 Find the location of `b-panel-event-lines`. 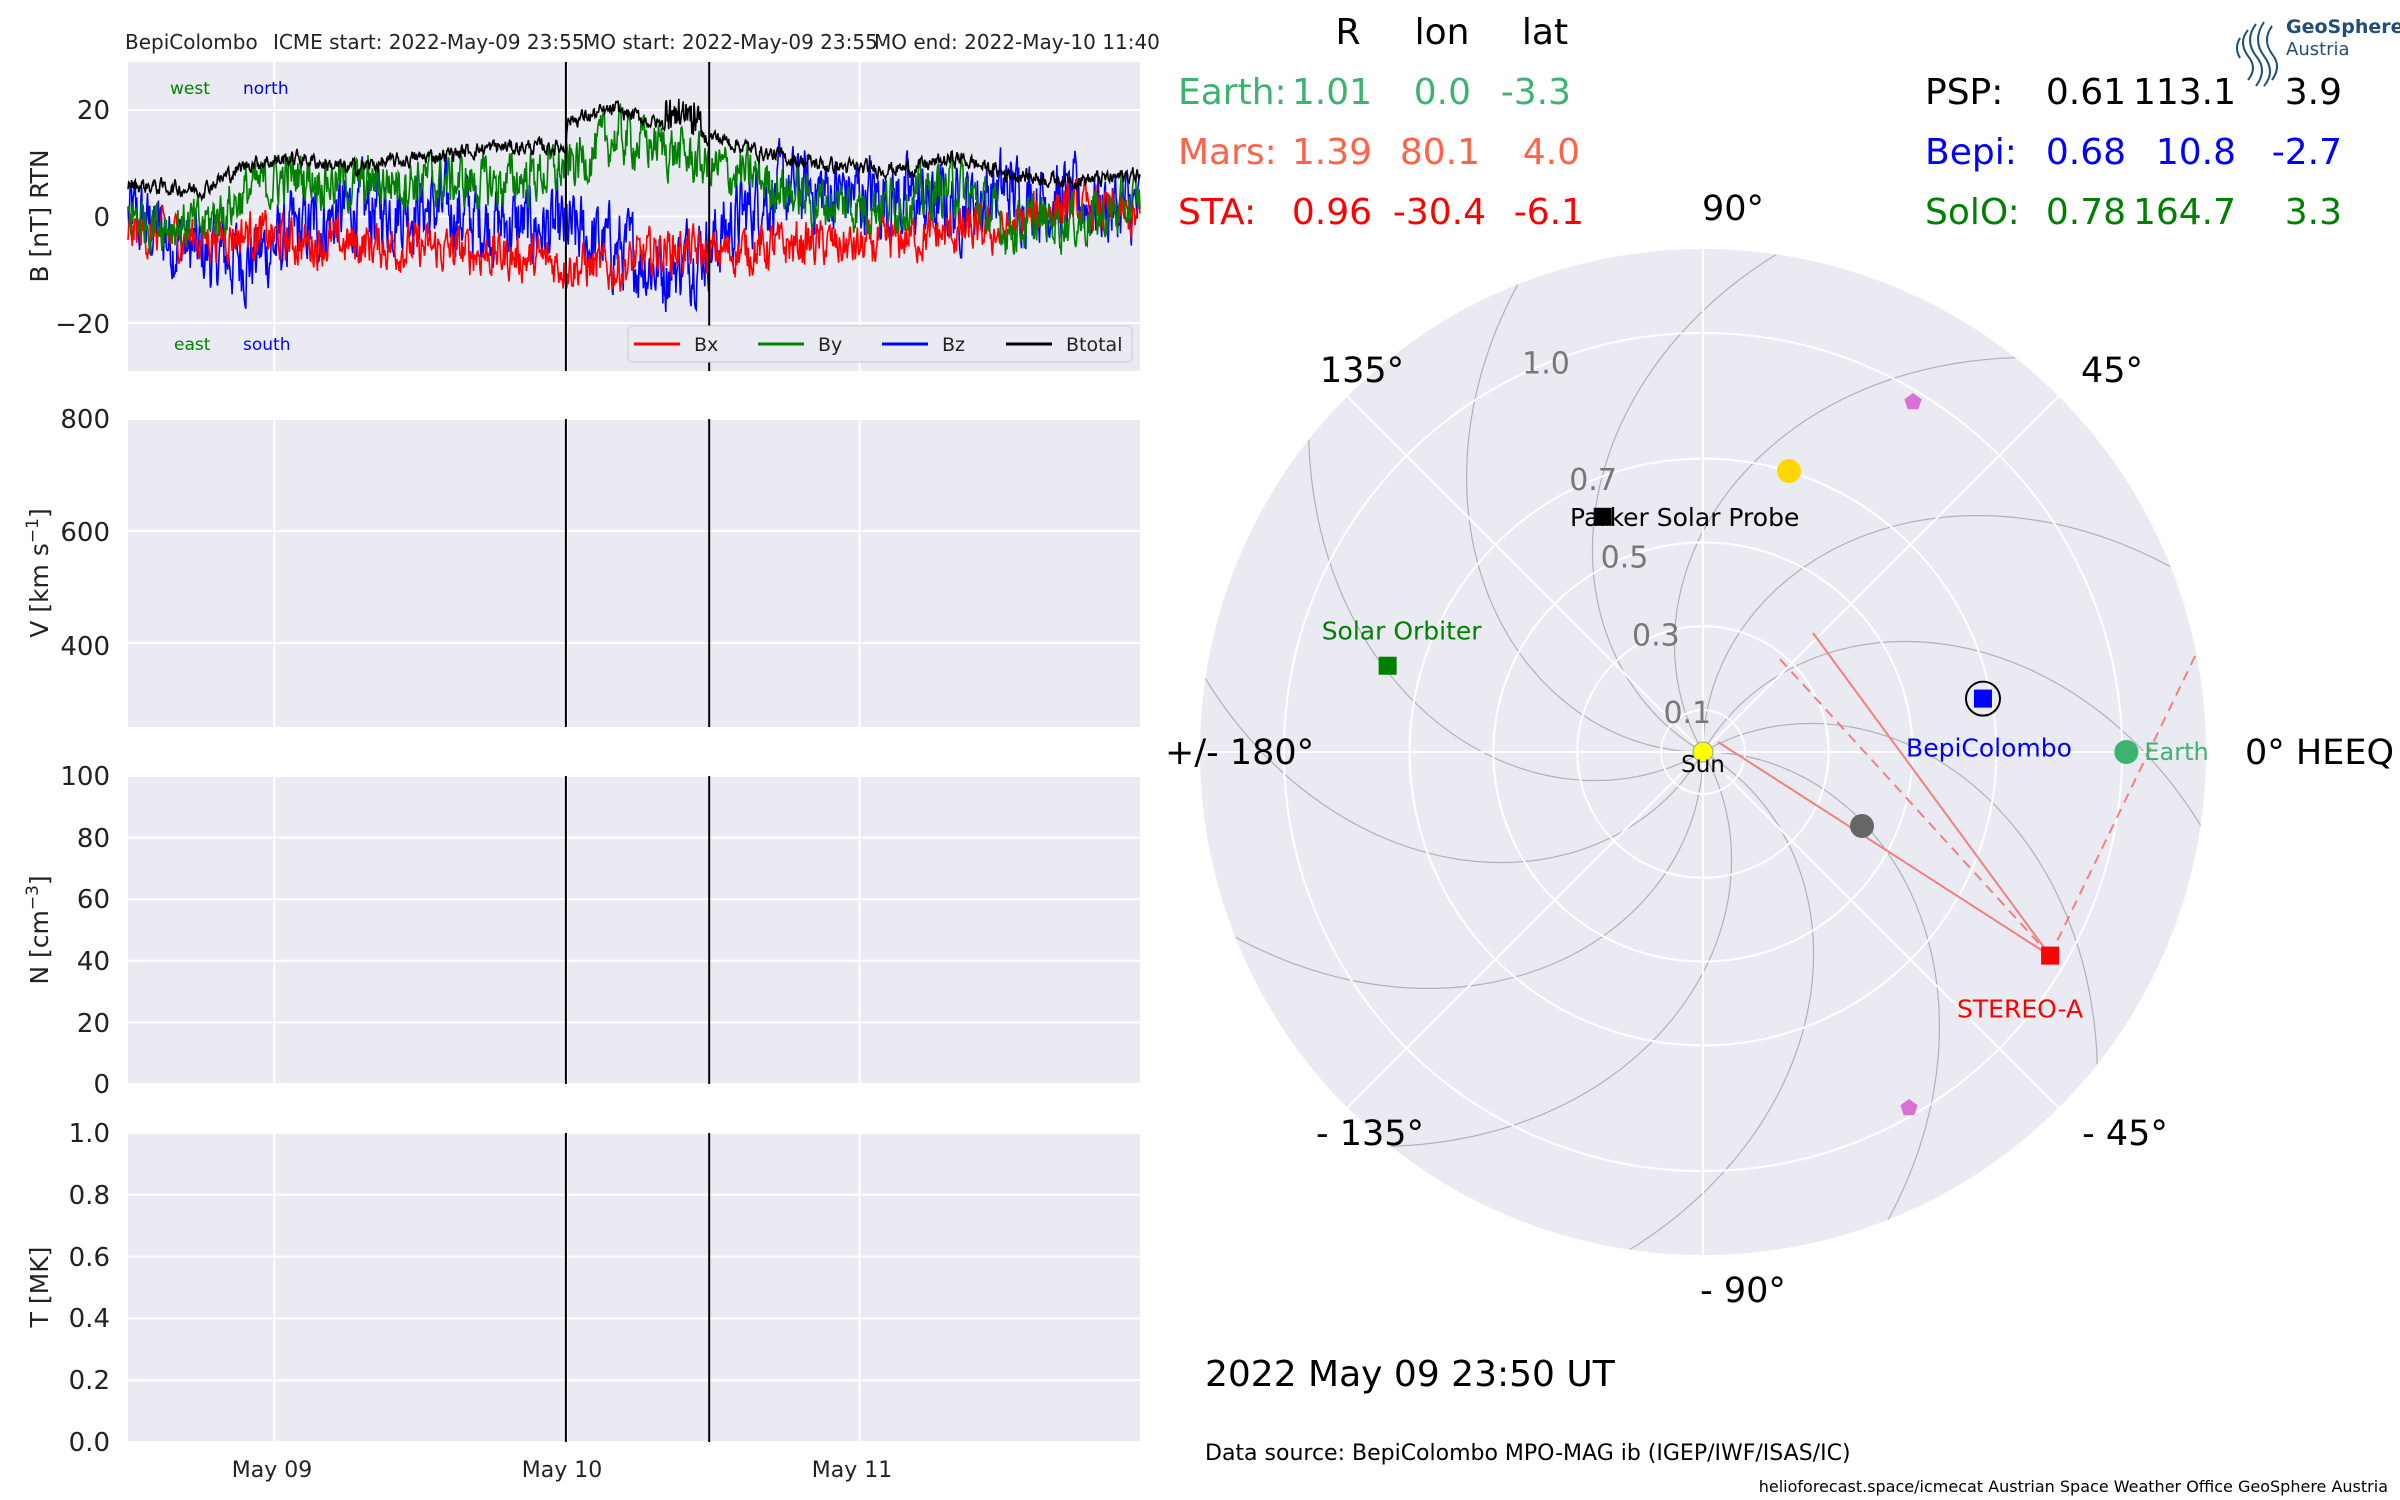

b-panel-event-lines is located at coordinates (637, 216).